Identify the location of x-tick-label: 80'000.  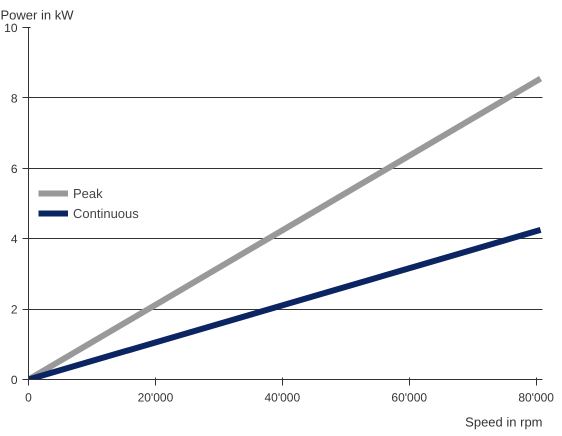
(536, 397).